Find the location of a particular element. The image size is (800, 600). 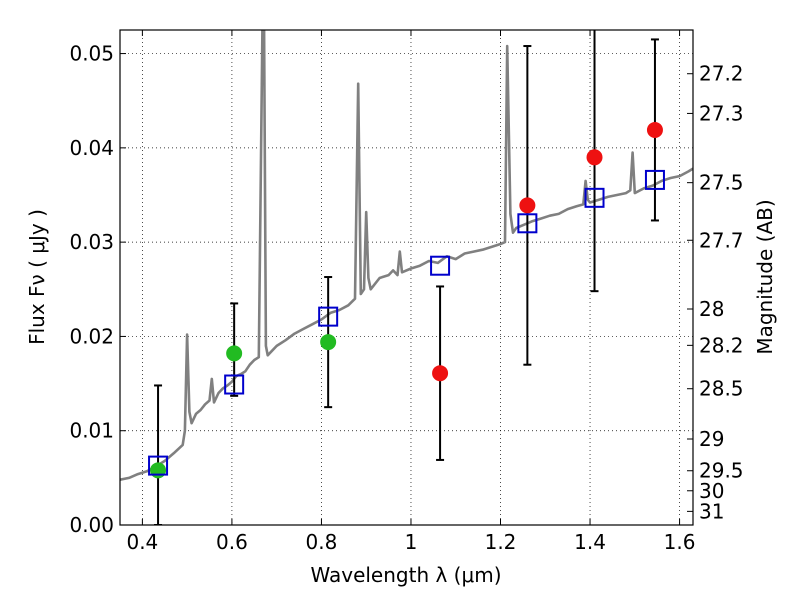

x-tick-label: 1.2 is located at coordinates (501, 542).